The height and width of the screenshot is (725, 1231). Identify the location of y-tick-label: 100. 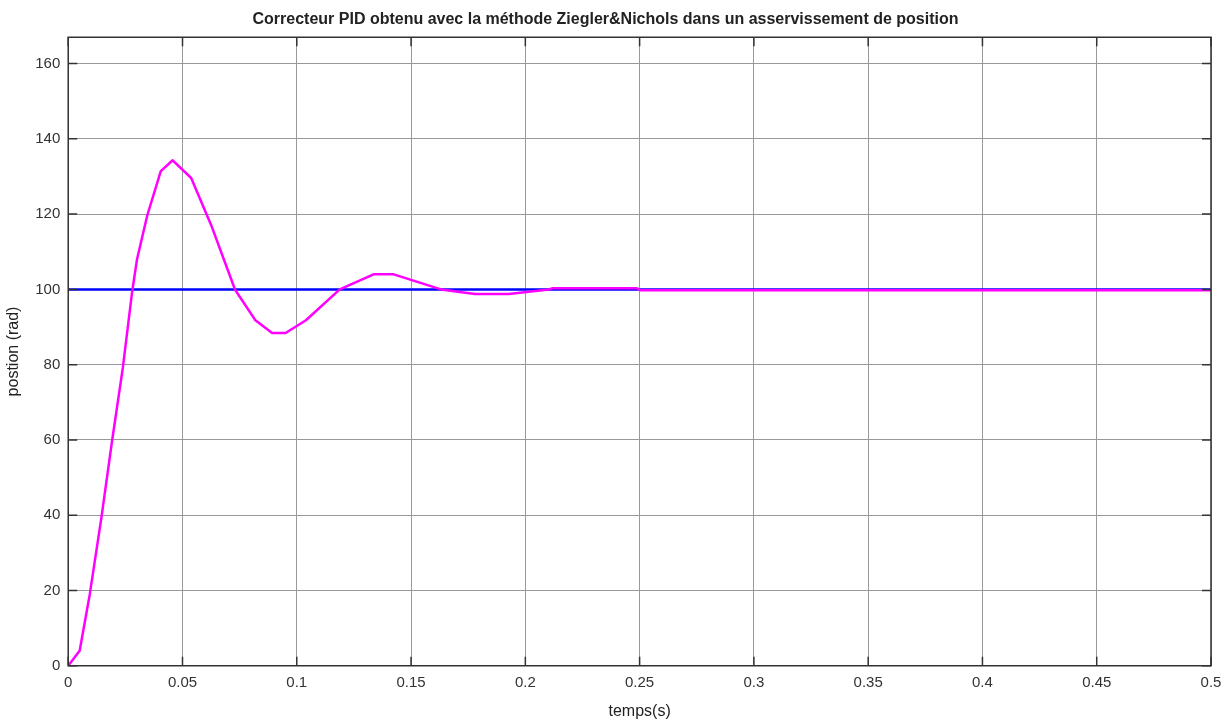
(48, 288).